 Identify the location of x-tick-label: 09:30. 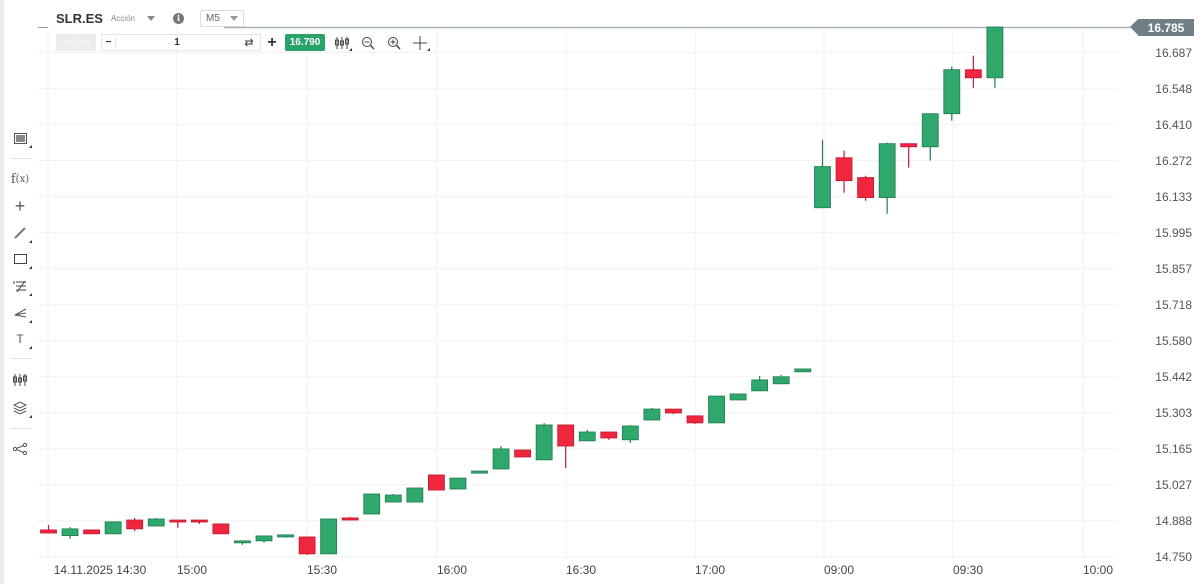
(968, 570).